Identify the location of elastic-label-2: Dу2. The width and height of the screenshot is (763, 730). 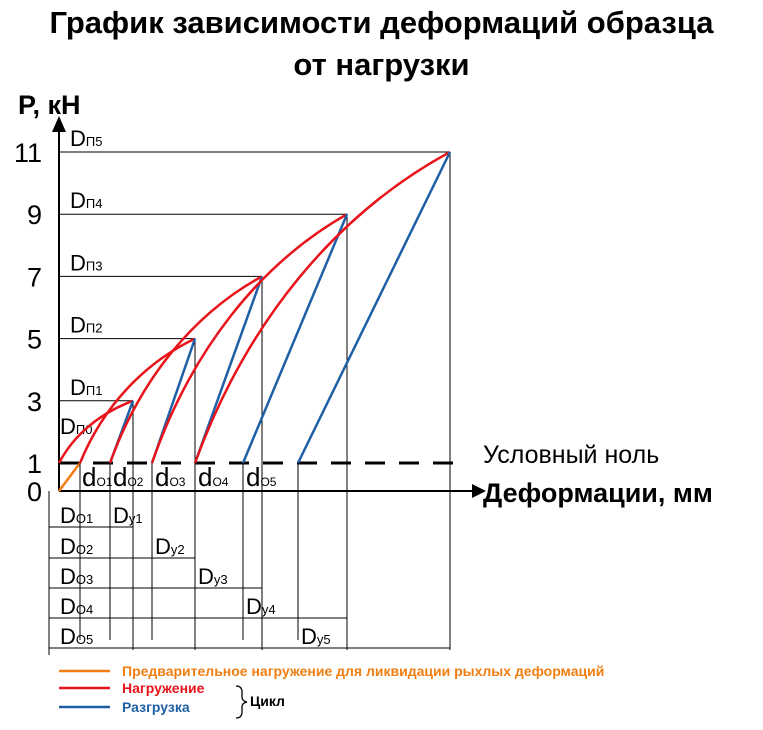
(170, 546).